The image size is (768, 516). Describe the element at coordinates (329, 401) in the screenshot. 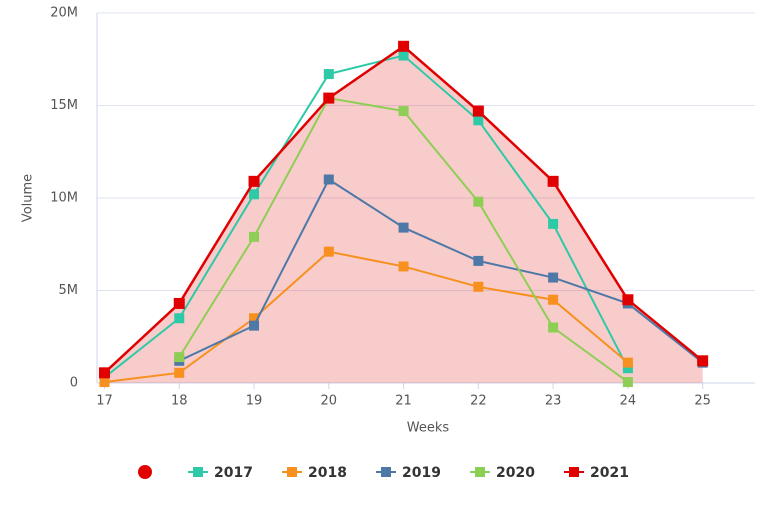

I see `x-tick-label: 20` at that location.